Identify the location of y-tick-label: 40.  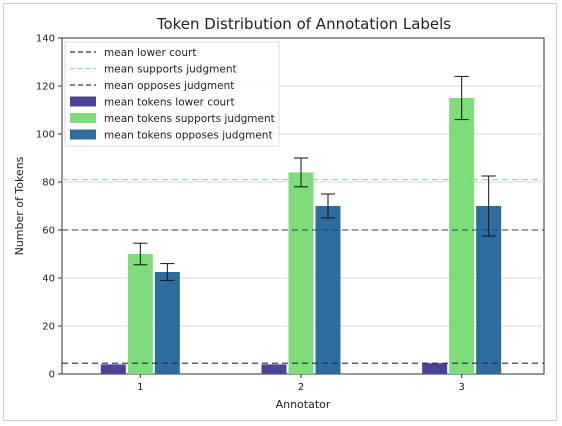
(48, 279).